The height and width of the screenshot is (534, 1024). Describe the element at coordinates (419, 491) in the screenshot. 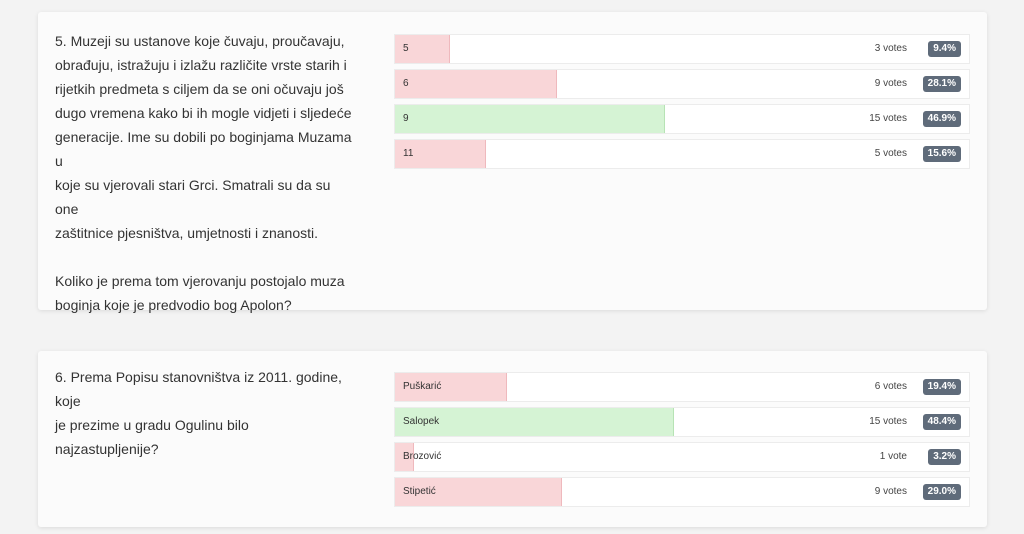

I see `answer-label: Stipetić` at that location.